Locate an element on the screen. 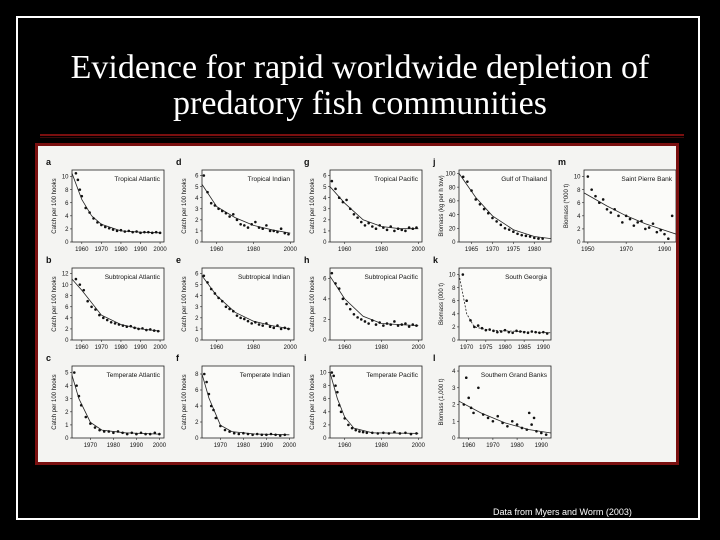 This screenshot has width=720, height=540. panel-b-xtick-label-3: 1990 is located at coordinates (141, 348).